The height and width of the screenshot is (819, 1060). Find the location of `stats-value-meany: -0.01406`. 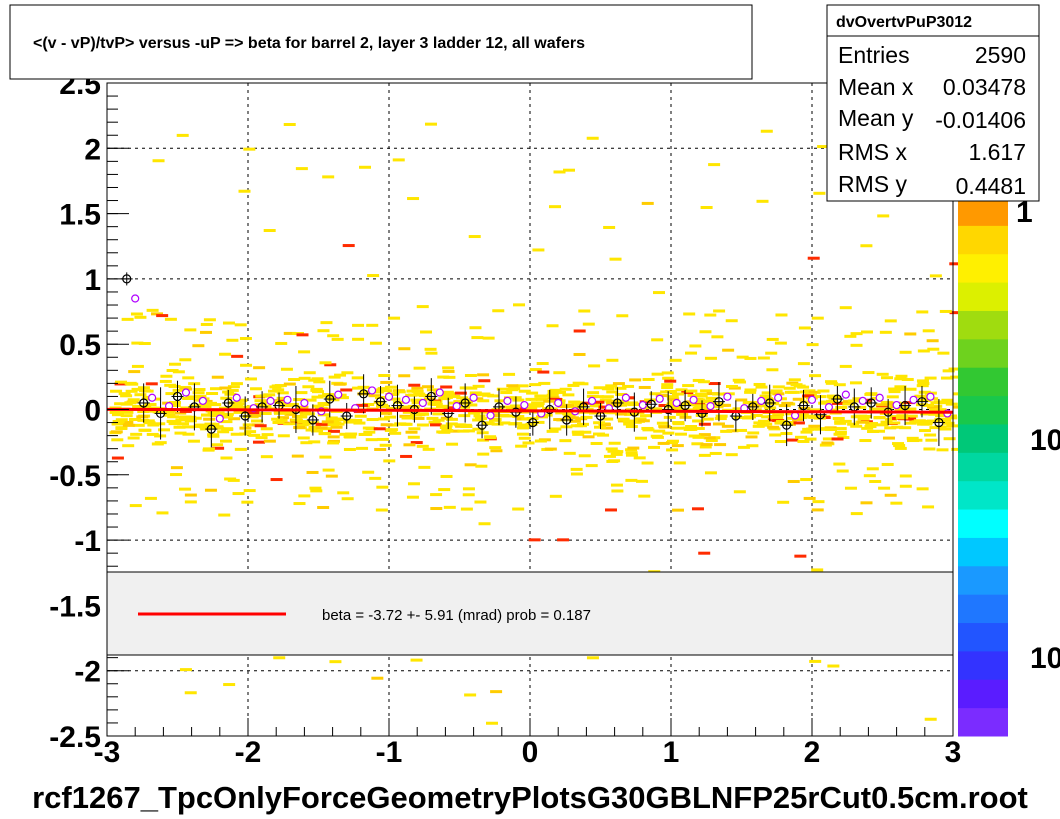

stats-value-meany: -0.01406 is located at coordinates (980, 120).